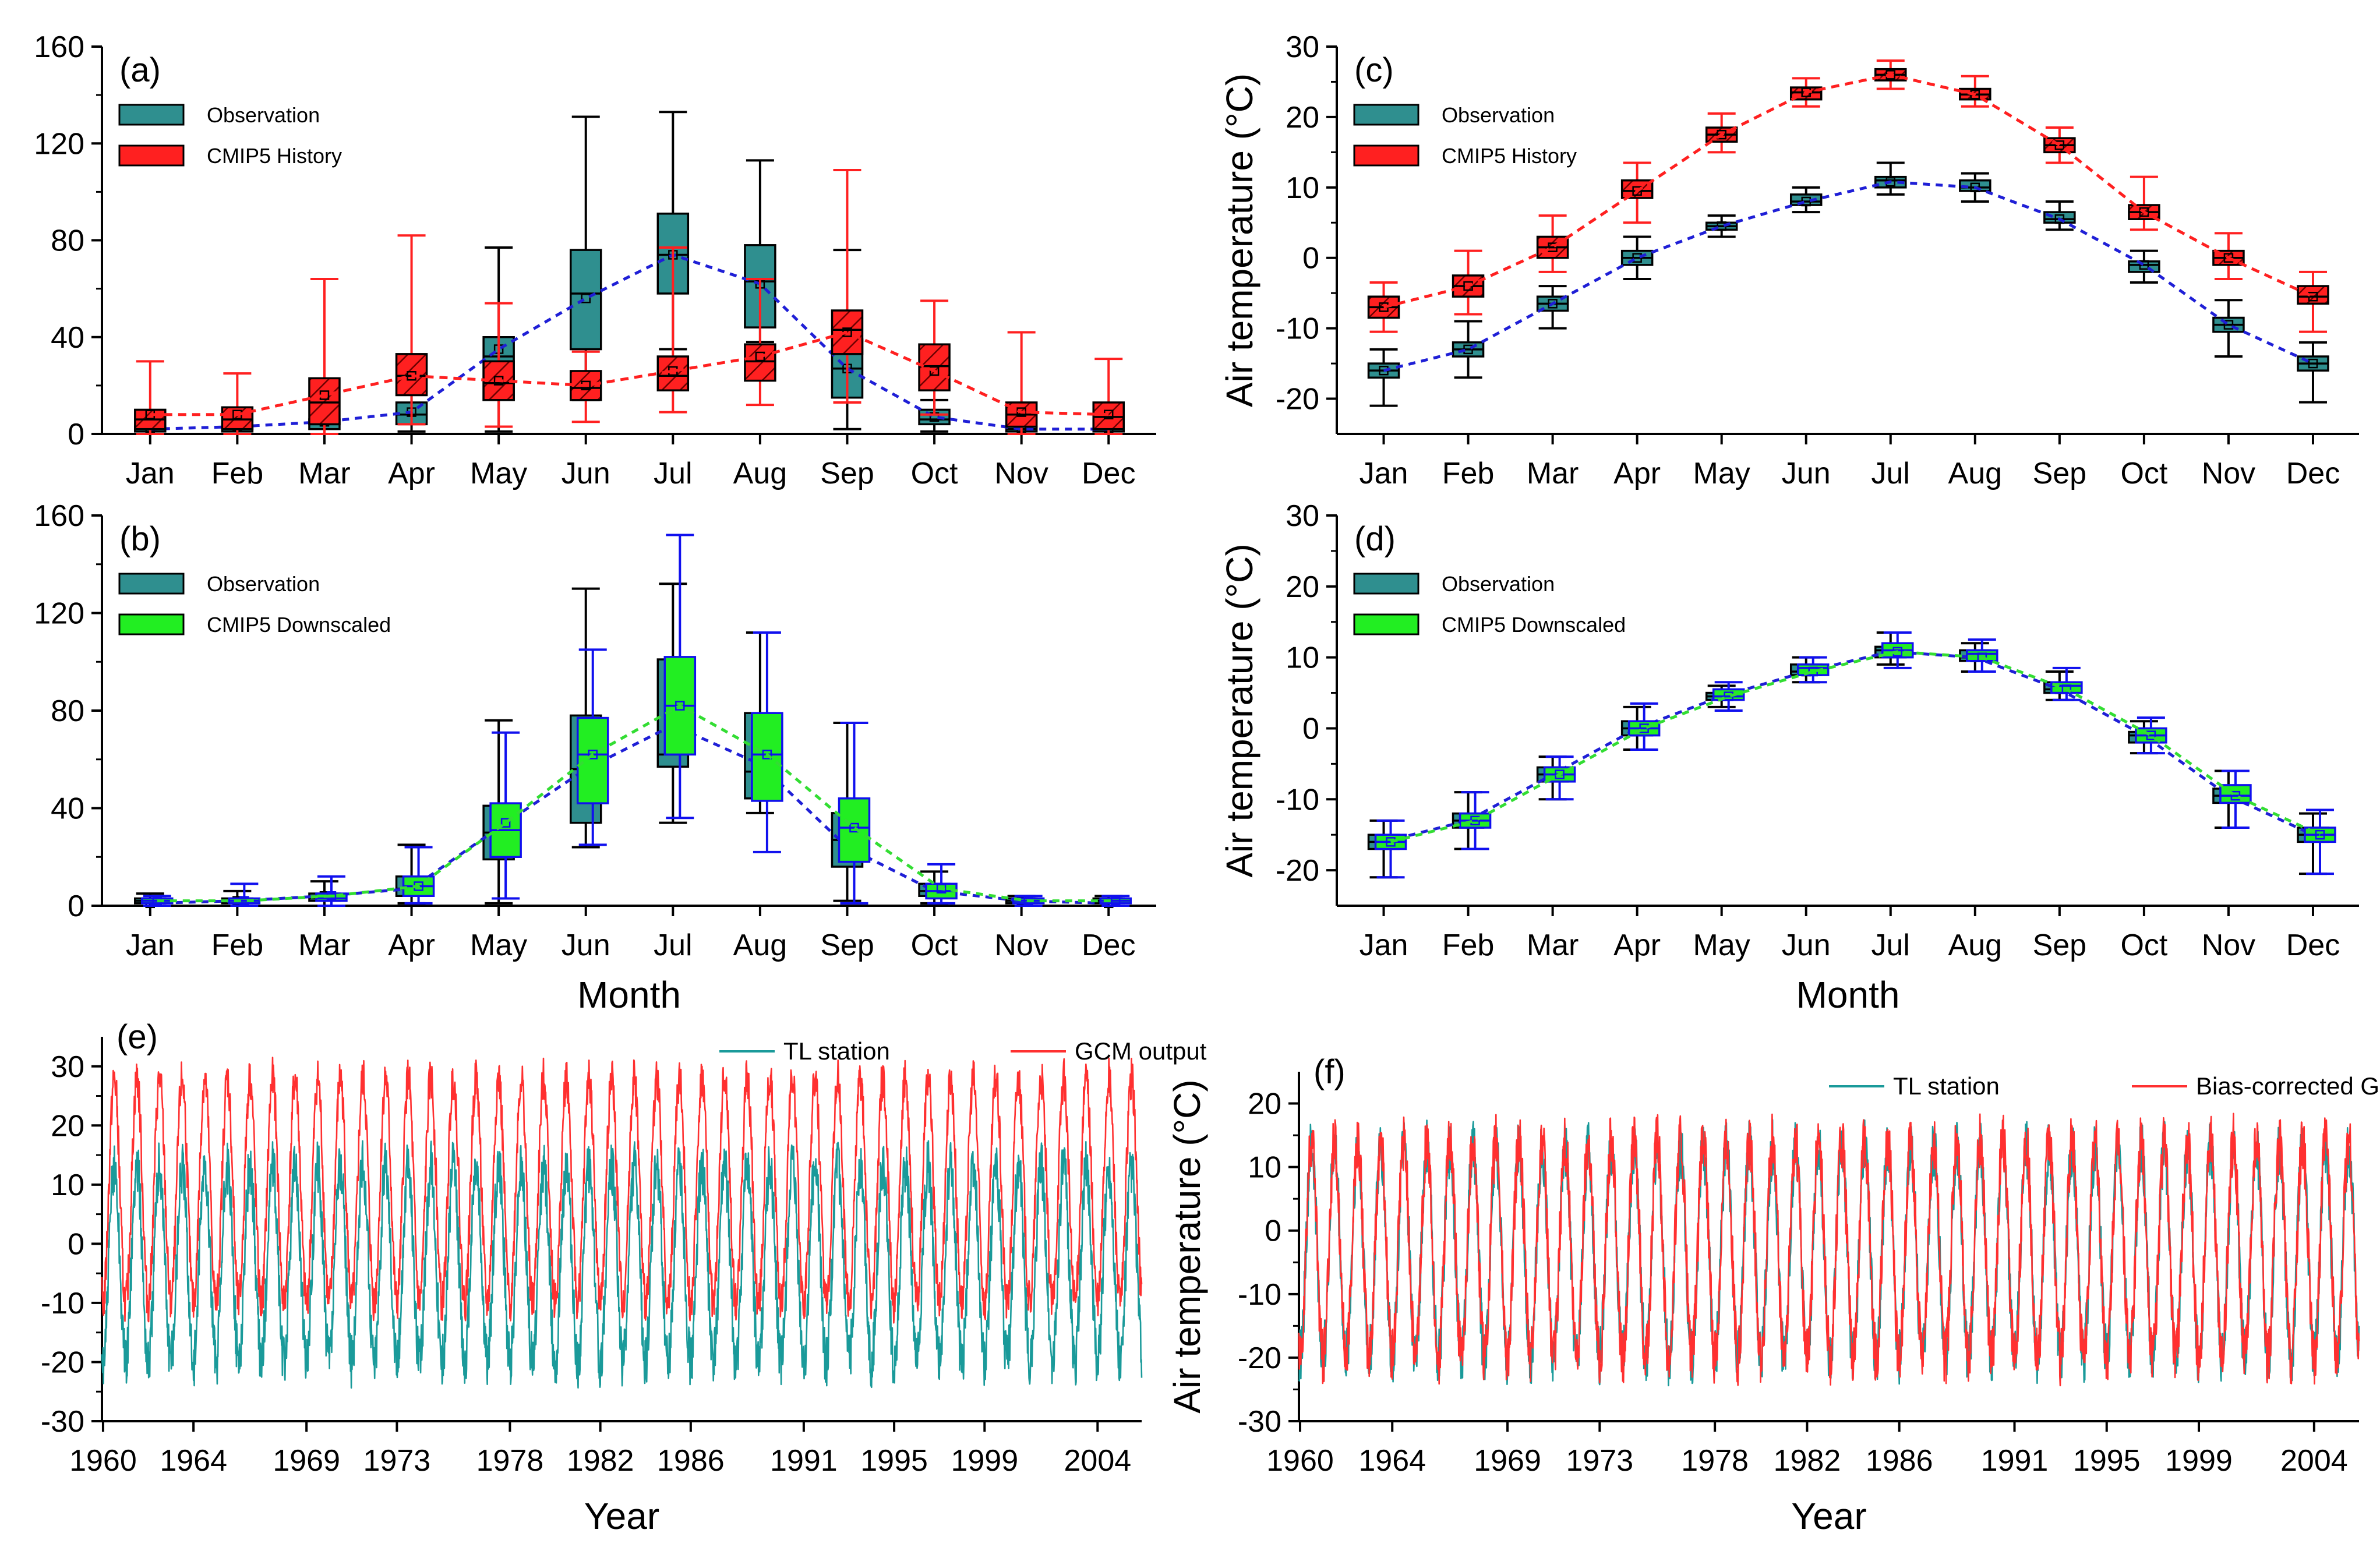 This screenshot has height=1554, width=2380. What do you see at coordinates (2107, 1461) in the screenshot?
I see `x-tick-label: 1995` at bounding box center [2107, 1461].